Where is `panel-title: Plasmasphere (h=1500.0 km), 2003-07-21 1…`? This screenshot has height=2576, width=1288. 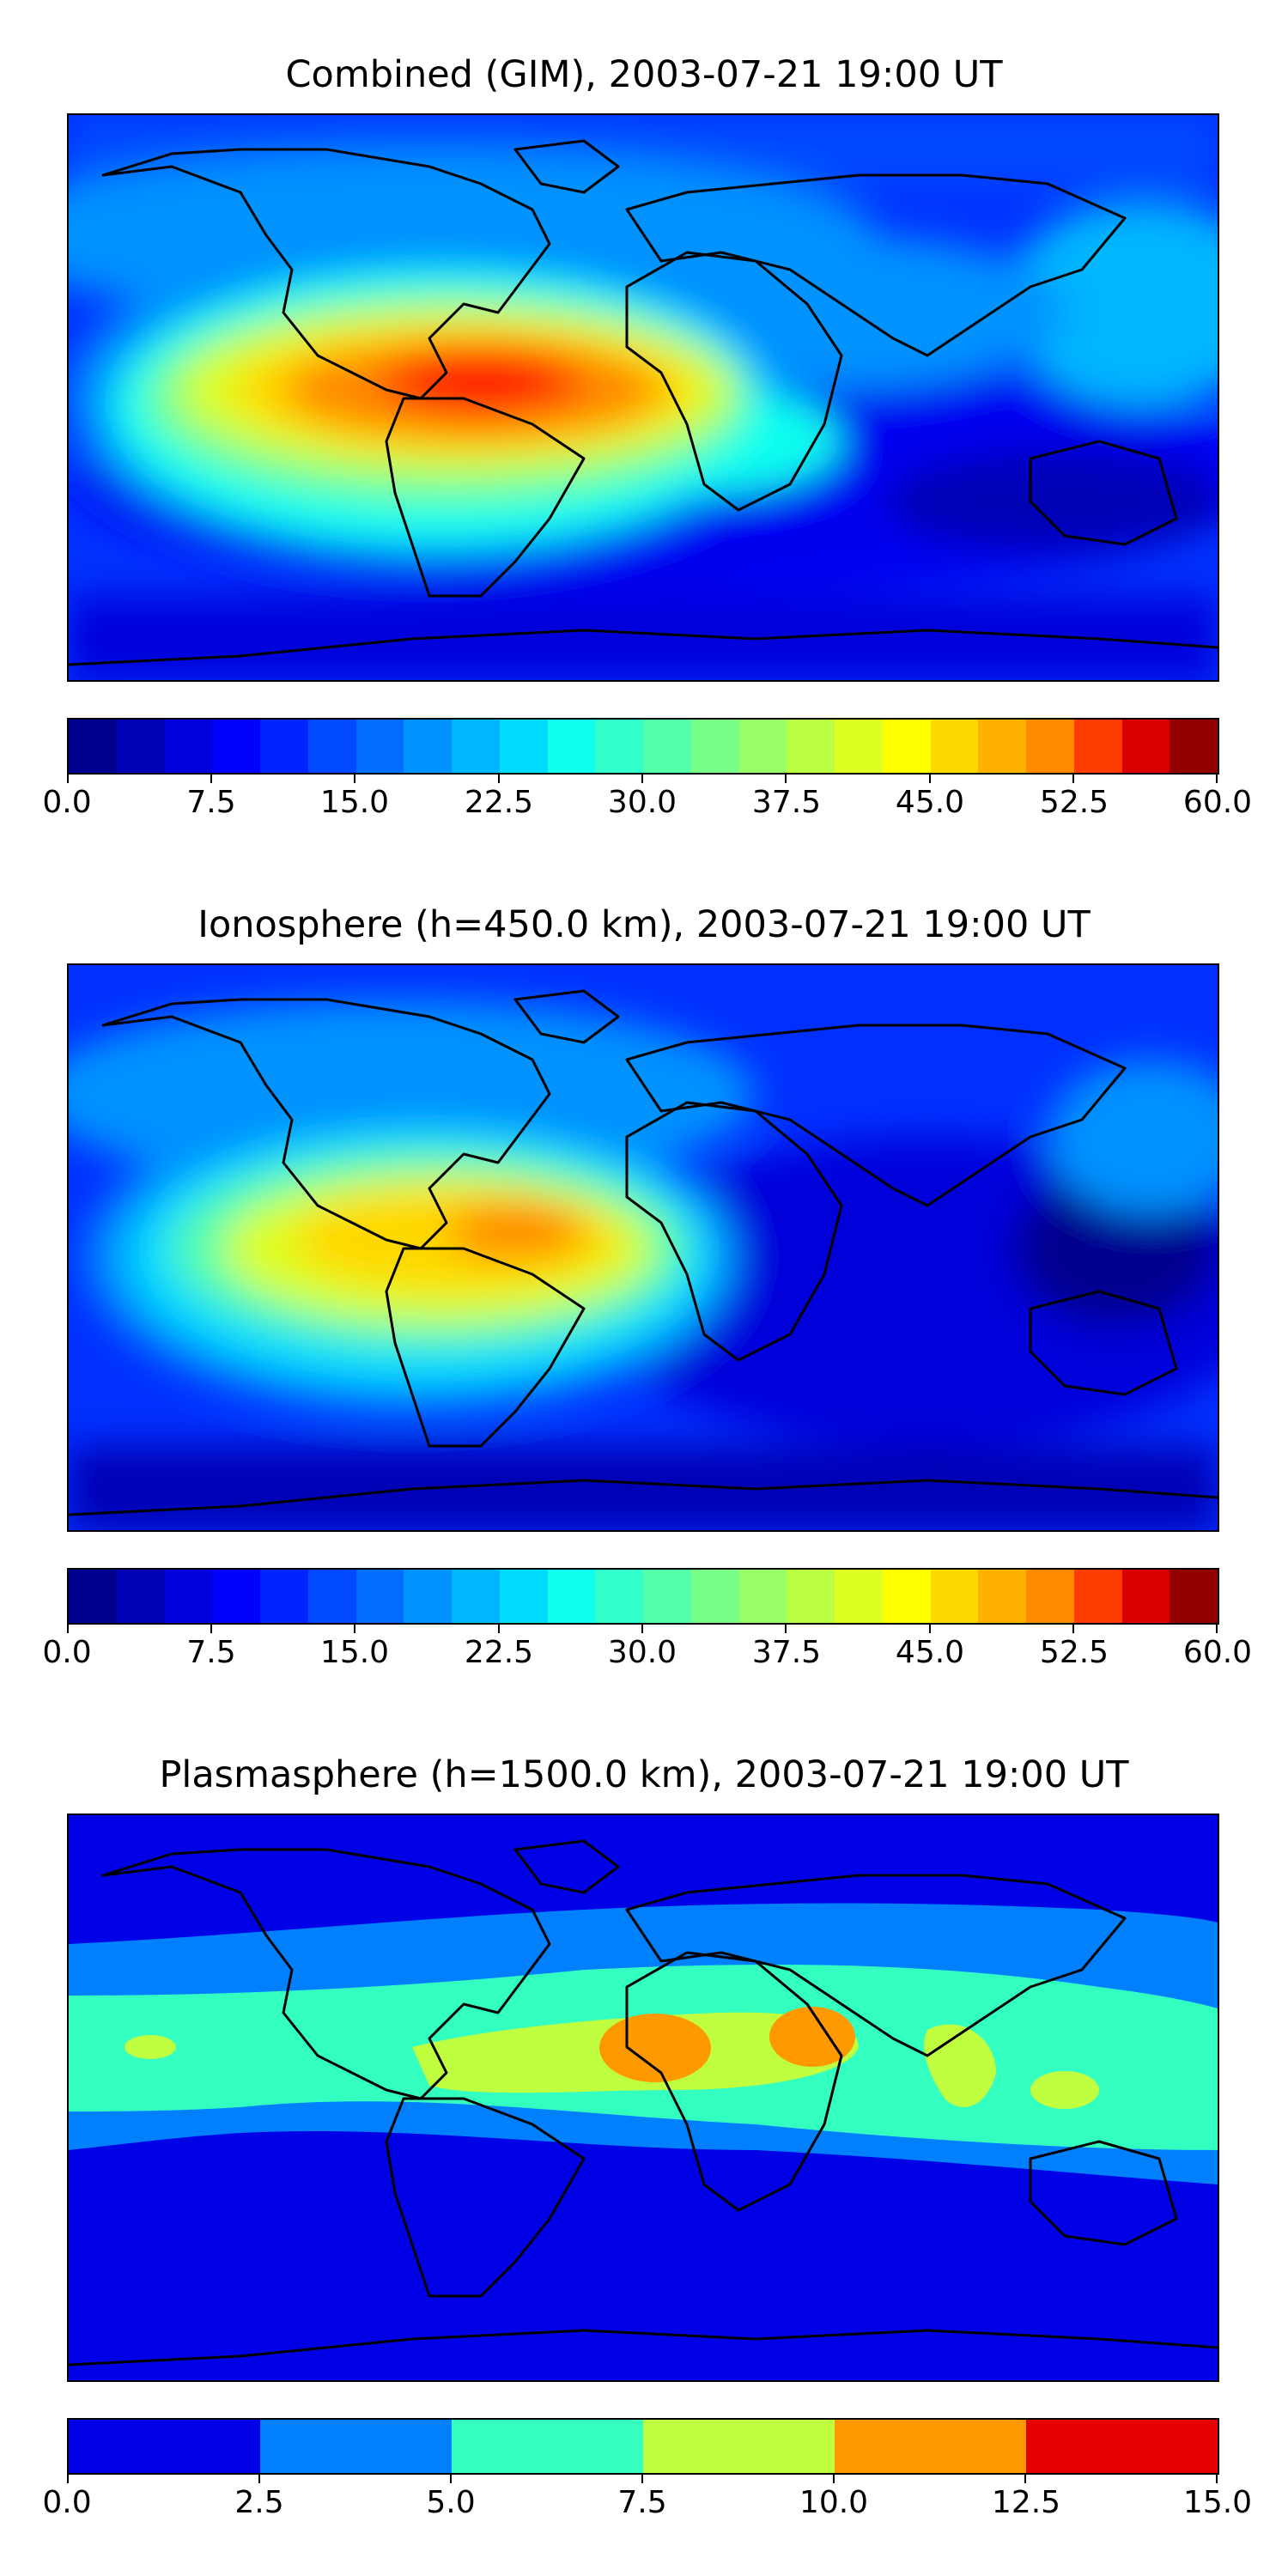 panel-title: Plasmasphere (h=1500.0 km), 2003-07-21 1… is located at coordinates (644, 1775).